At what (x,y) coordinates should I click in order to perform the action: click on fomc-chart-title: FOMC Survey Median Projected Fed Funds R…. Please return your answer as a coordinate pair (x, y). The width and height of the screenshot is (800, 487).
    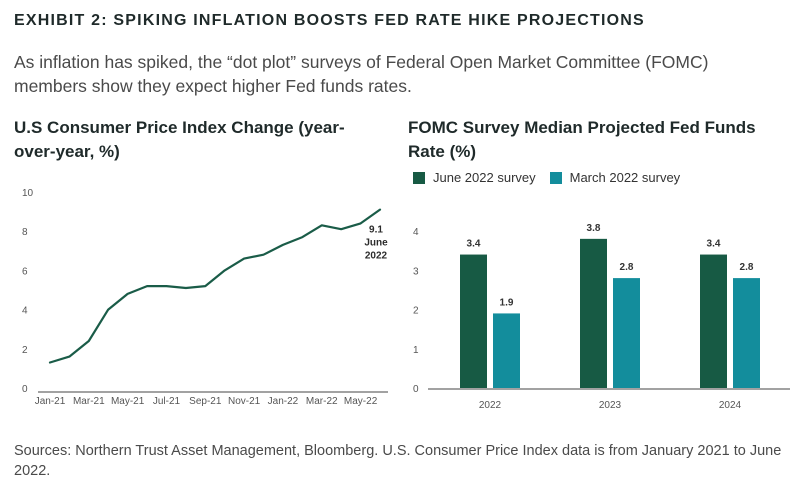
    Looking at the image, I should click on (582, 139).